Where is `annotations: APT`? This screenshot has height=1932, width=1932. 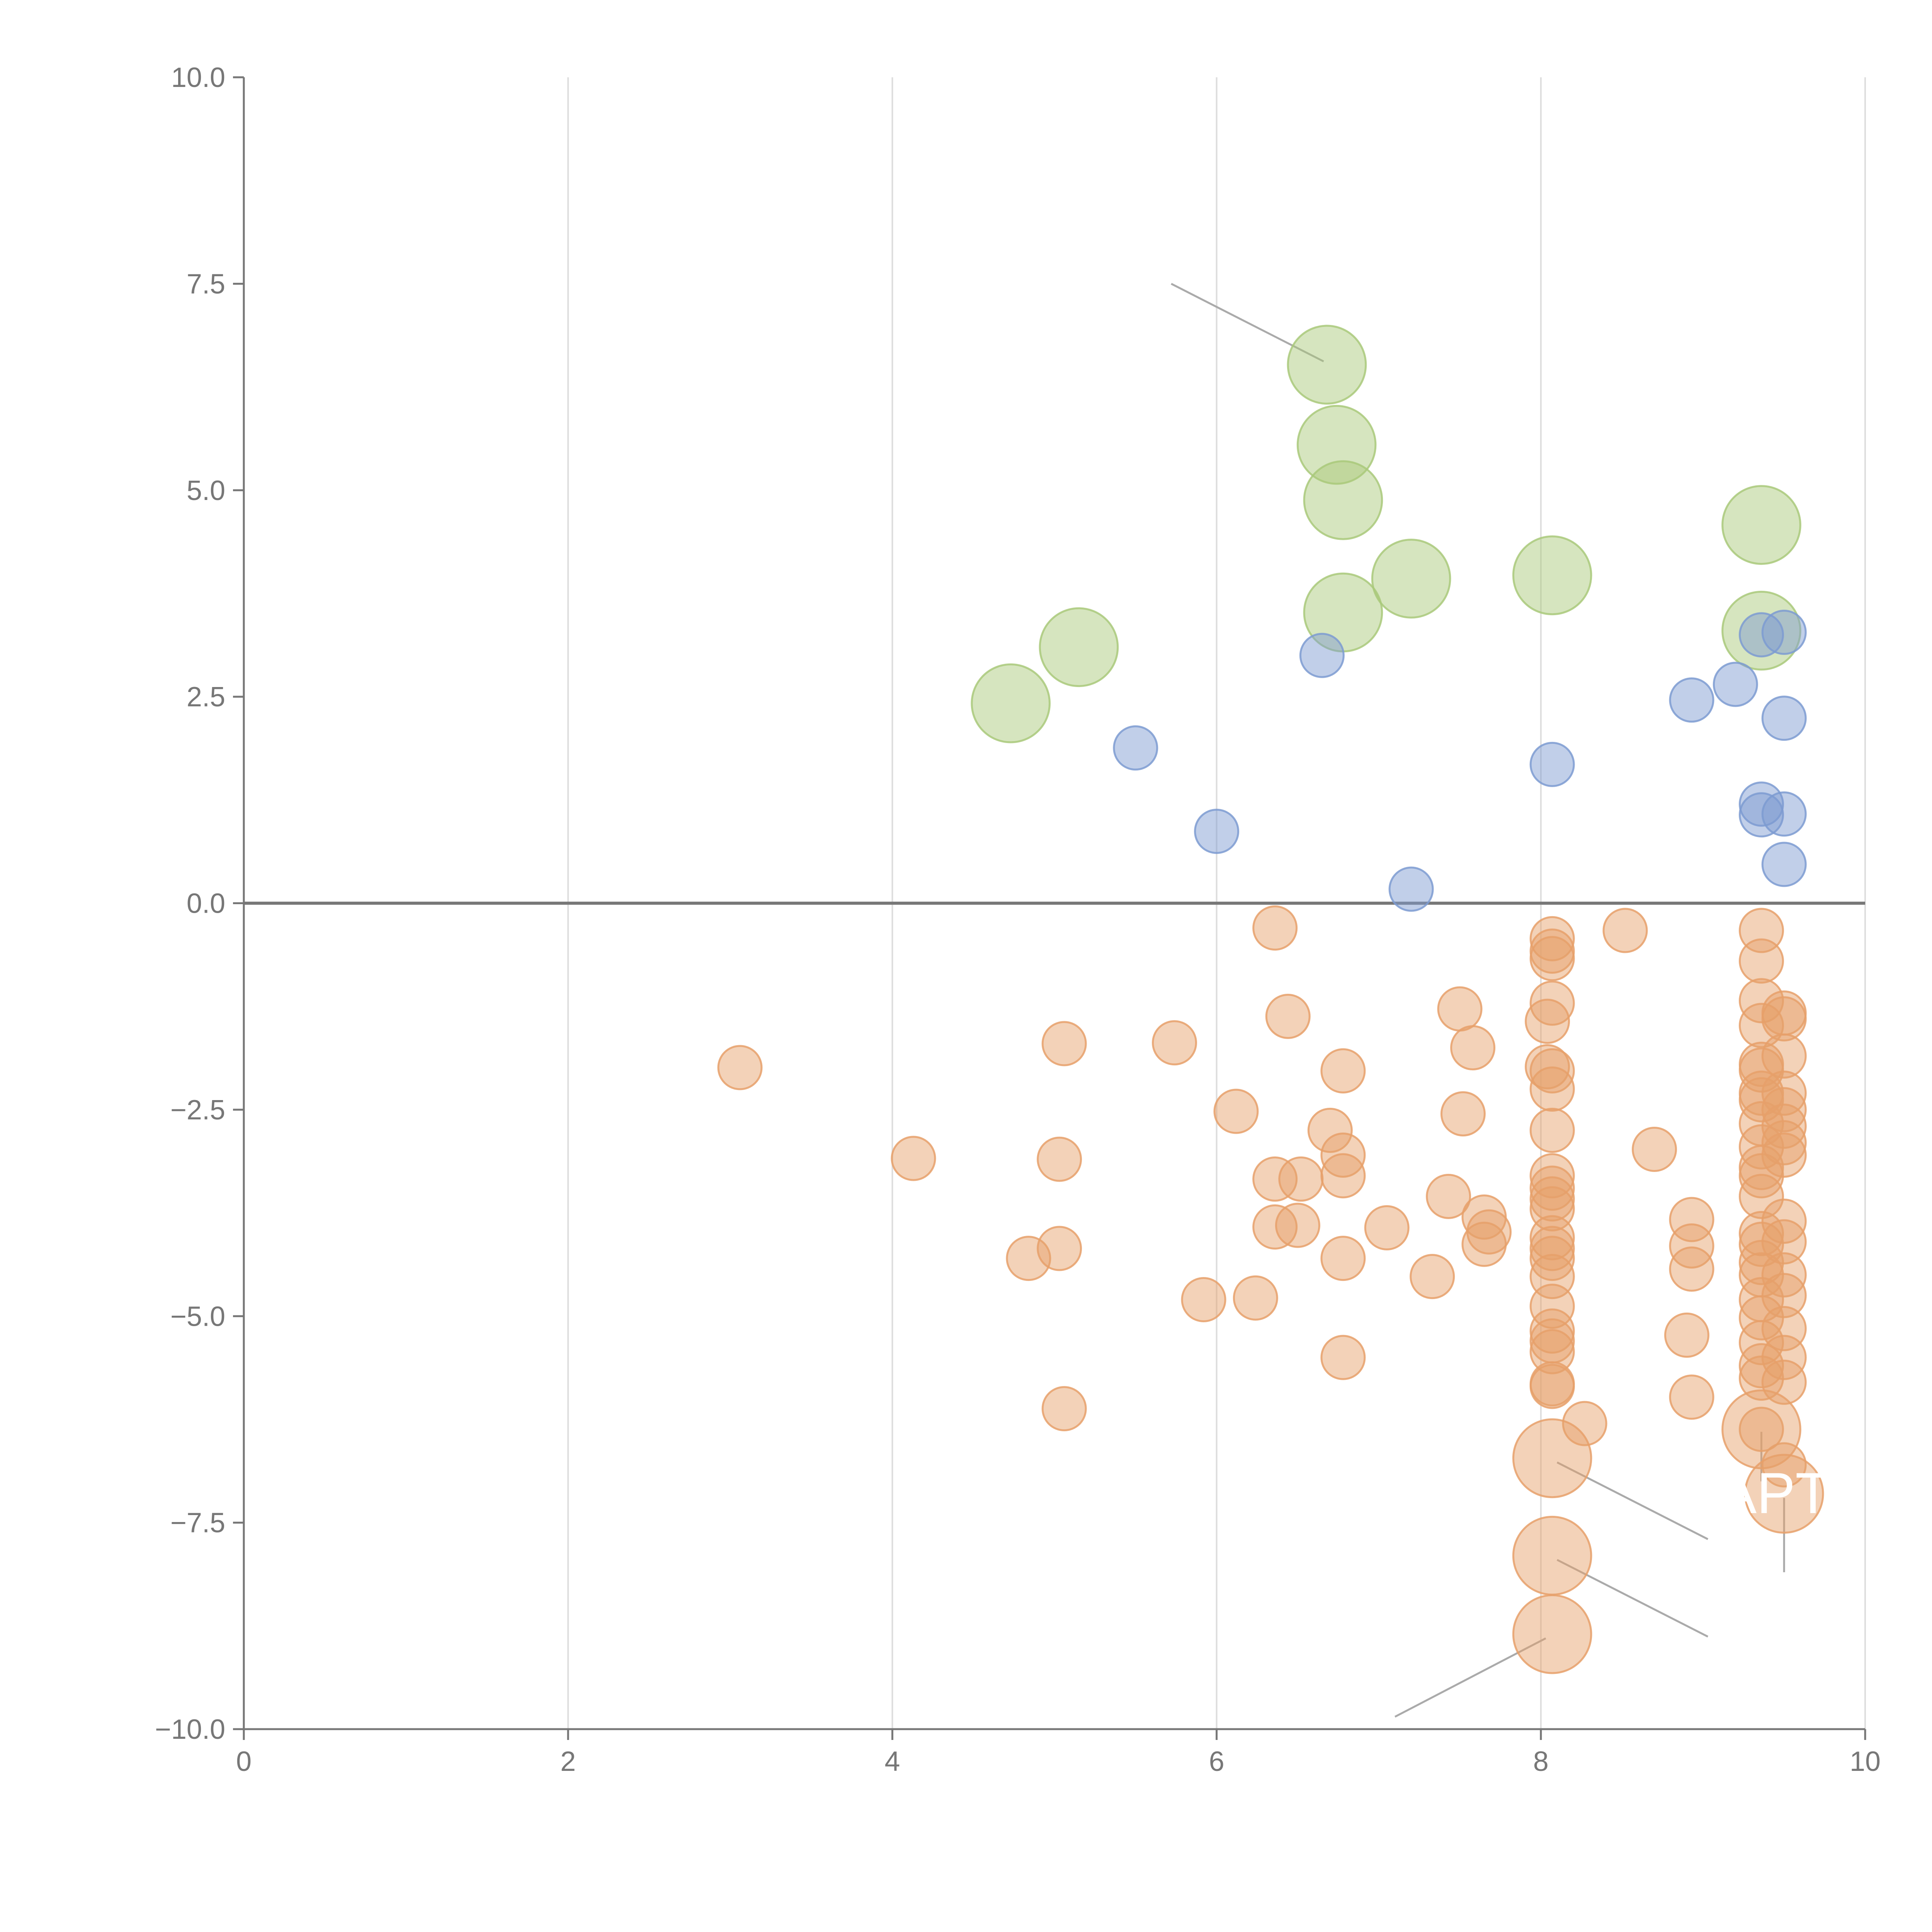 annotations: APT is located at coordinates (1774, 1494).